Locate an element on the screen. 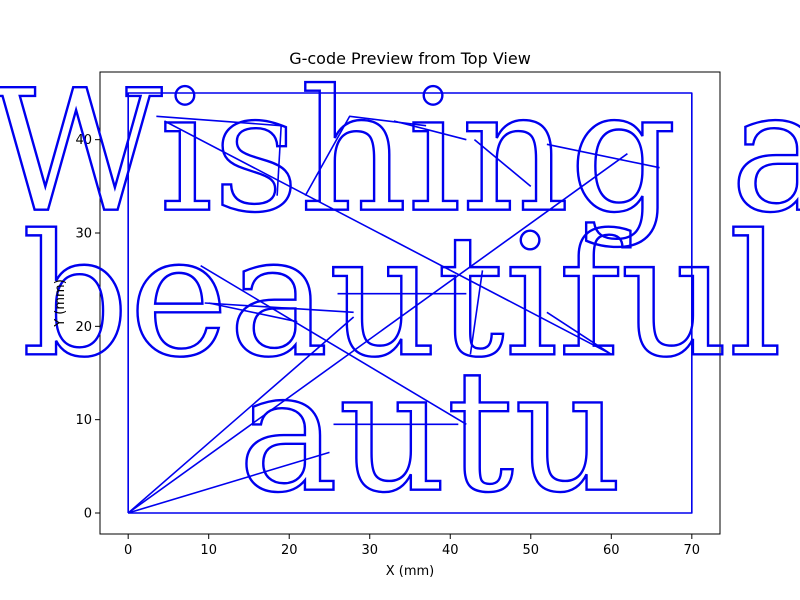 The height and width of the screenshot is (600, 800). y-axis-label: Y (mm) is located at coordinates (60, 303).